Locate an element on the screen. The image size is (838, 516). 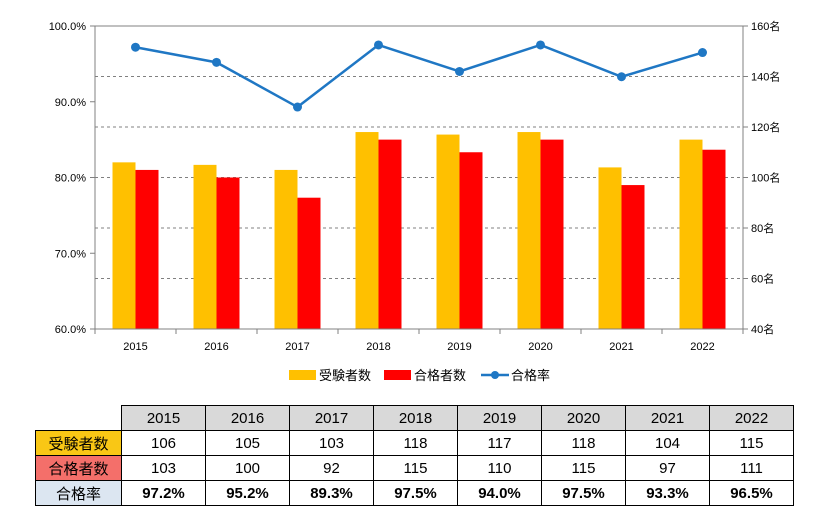
table-cell: 89.3% is located at coordinates (331, 493).